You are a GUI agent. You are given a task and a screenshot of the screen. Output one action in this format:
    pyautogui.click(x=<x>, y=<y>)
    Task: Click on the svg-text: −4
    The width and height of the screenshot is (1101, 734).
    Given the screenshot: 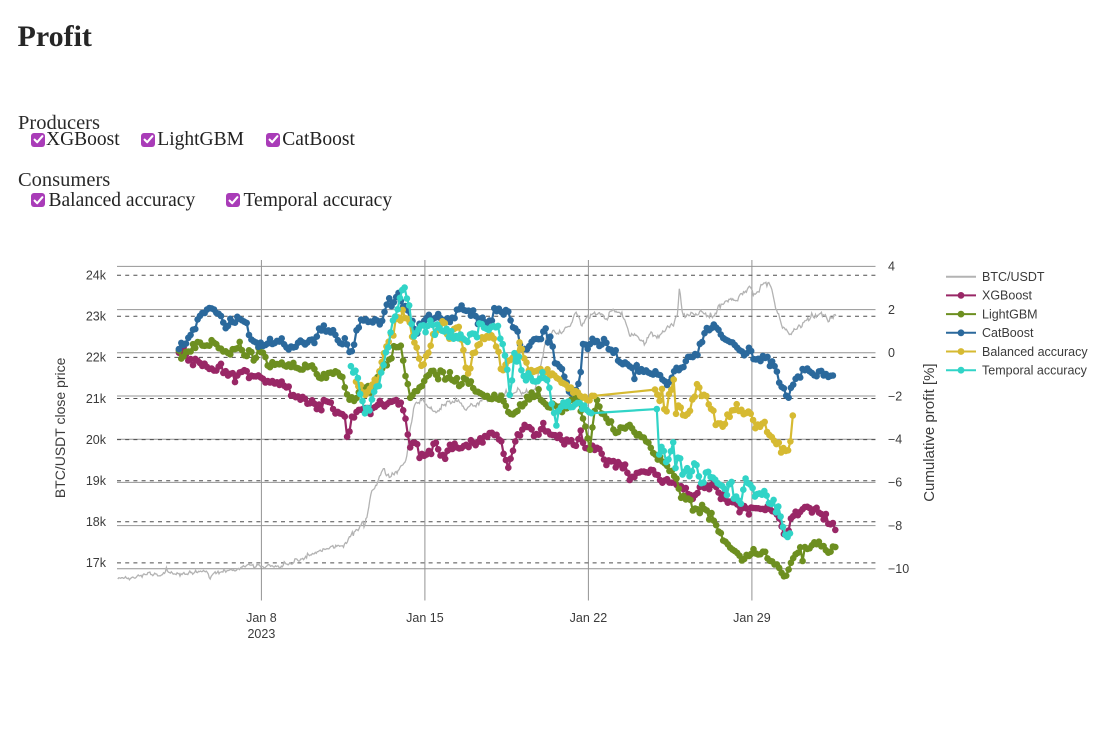 What is the action you would take?
    pyautogui.click(x=895, y=440)
    